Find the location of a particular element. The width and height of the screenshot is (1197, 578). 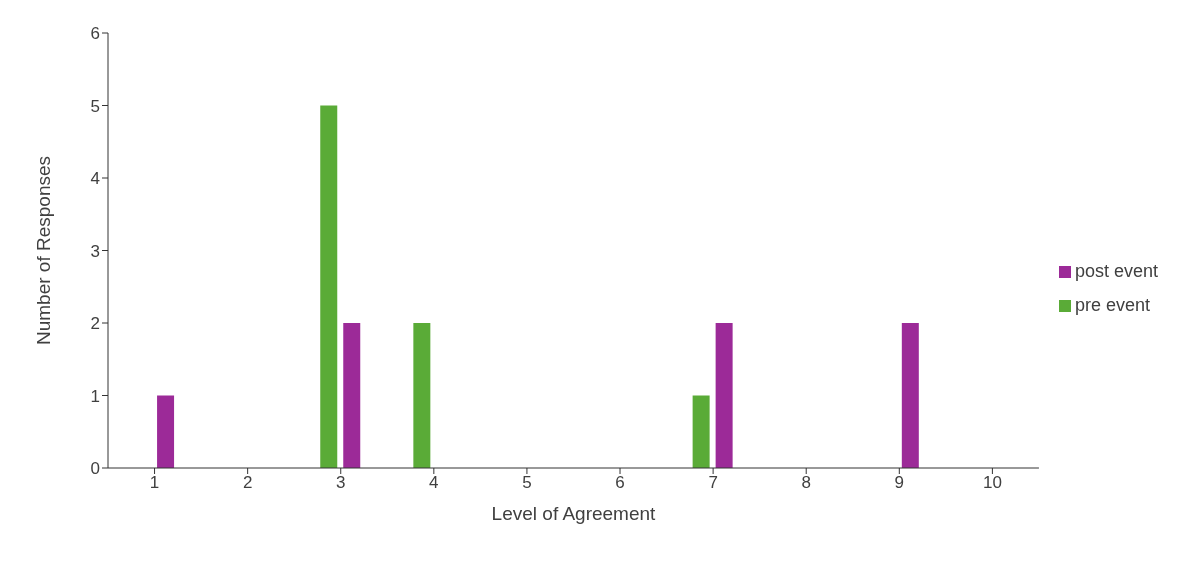

x-tick-label: 3 is located at coordinates (341, 483).